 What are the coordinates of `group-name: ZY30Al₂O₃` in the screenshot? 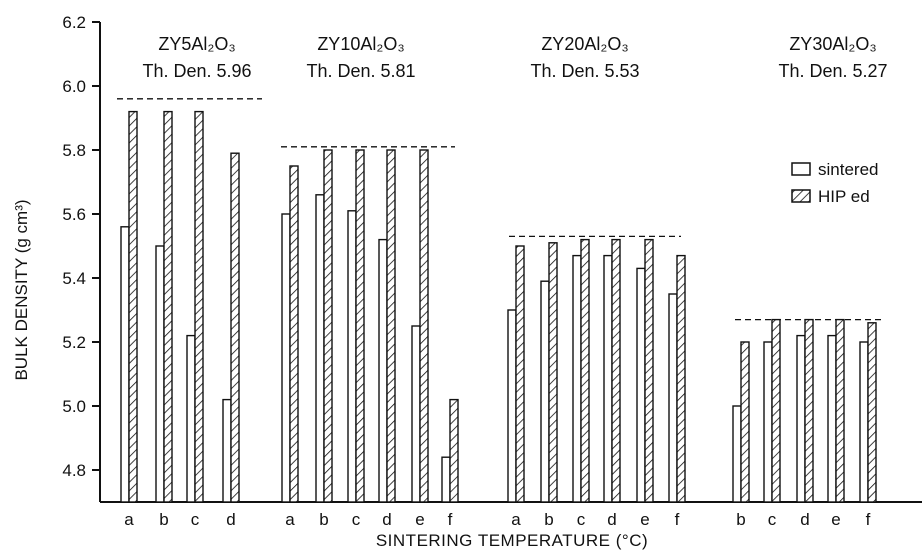 It's located at (832, 44).